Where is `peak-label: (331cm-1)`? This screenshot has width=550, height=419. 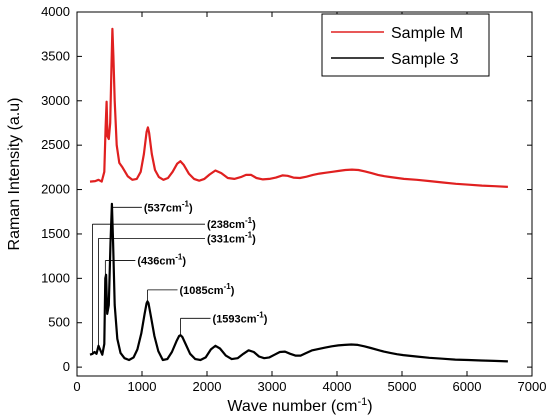 peak-label: (331cm-1) is located at coordinates (231, 237).